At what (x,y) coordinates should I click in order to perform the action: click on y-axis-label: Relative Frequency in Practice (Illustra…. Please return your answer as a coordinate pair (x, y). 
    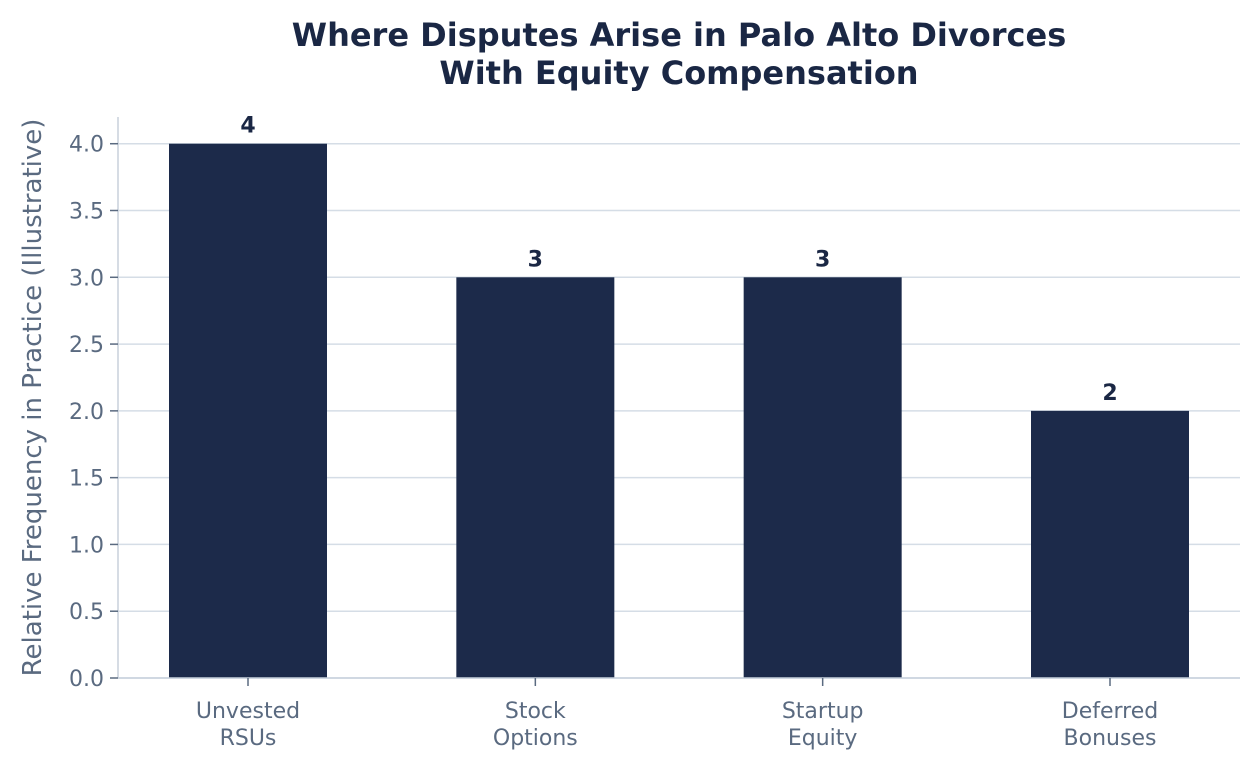
    Looking at the image, I should click on (33, 398).